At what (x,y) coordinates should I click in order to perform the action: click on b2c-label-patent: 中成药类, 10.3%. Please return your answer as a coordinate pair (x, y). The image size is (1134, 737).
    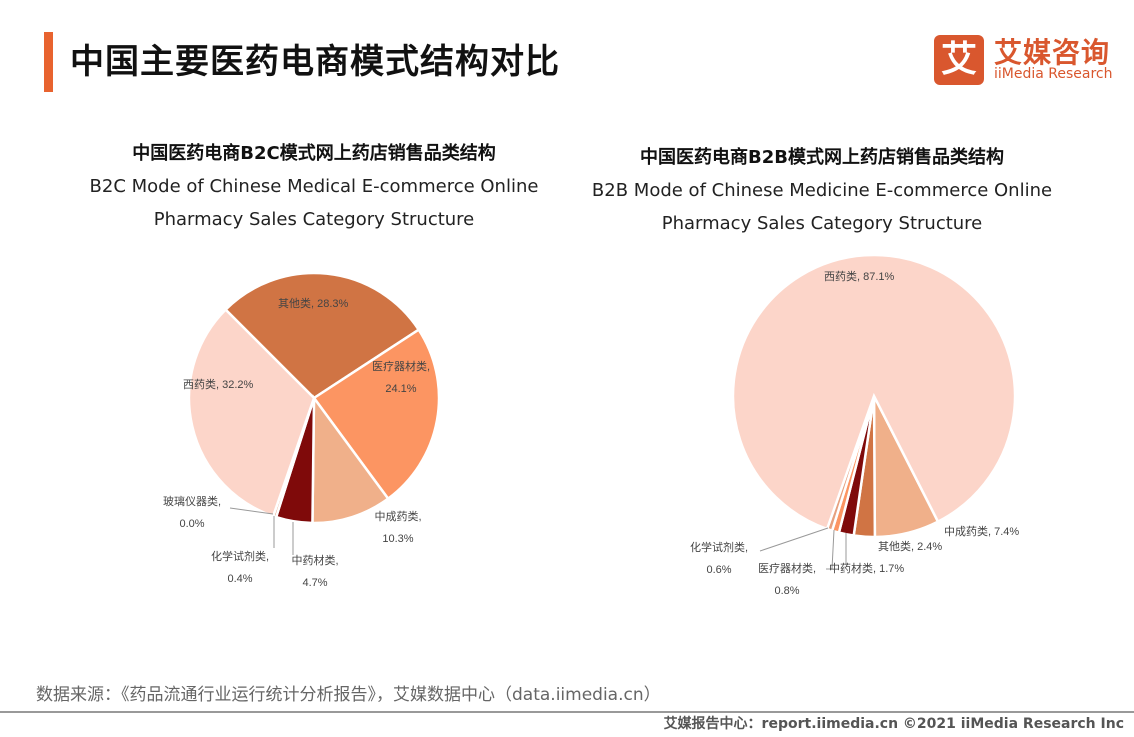
    Looking at the image, I should click on (398, 528).